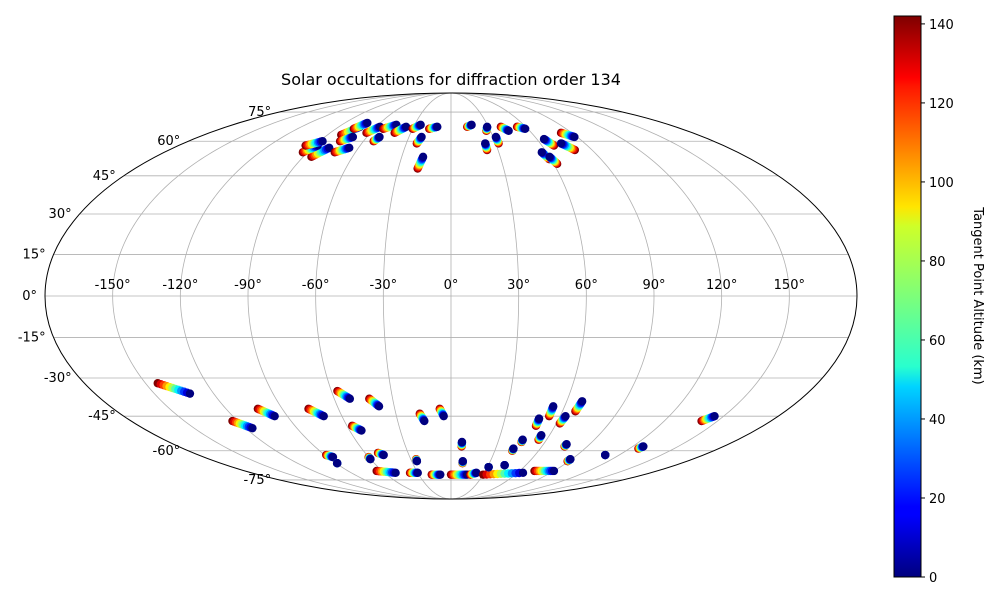 This screenshot has width=1000, height=600. Describe the element at coordinates (518, 285) in the screenshot. I see `longitude-tick-label: 30°` at that location.